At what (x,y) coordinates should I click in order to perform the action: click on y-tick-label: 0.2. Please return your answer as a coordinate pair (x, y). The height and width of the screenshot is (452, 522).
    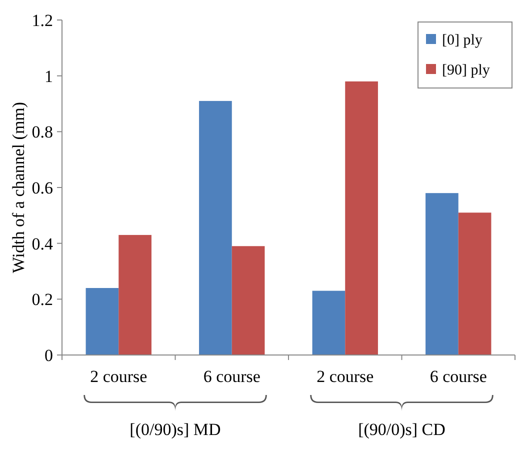
    Looking at the image, I should click on (42, 300).